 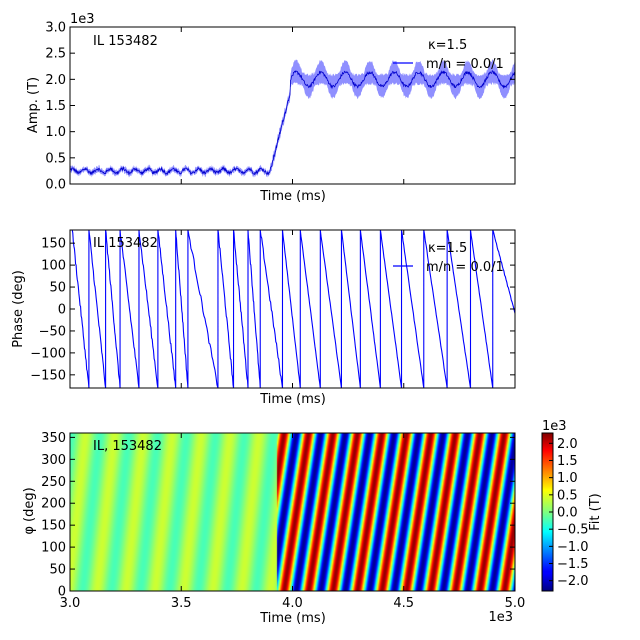 I want to click on heatmap-annotation: IL, 153482, so click(x=127, y=446).